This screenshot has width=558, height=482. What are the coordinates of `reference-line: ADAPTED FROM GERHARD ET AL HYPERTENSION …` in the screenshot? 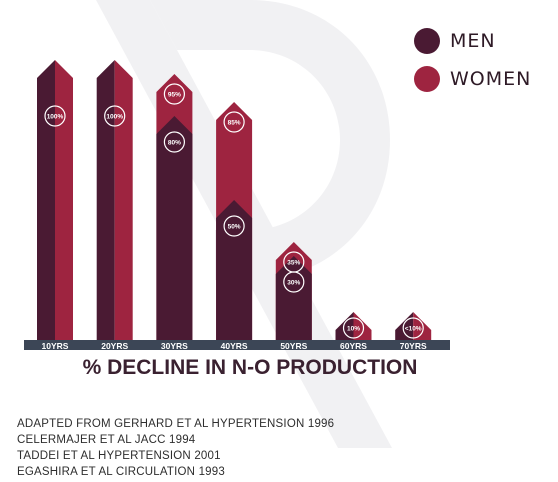 It's located at (176, 424).